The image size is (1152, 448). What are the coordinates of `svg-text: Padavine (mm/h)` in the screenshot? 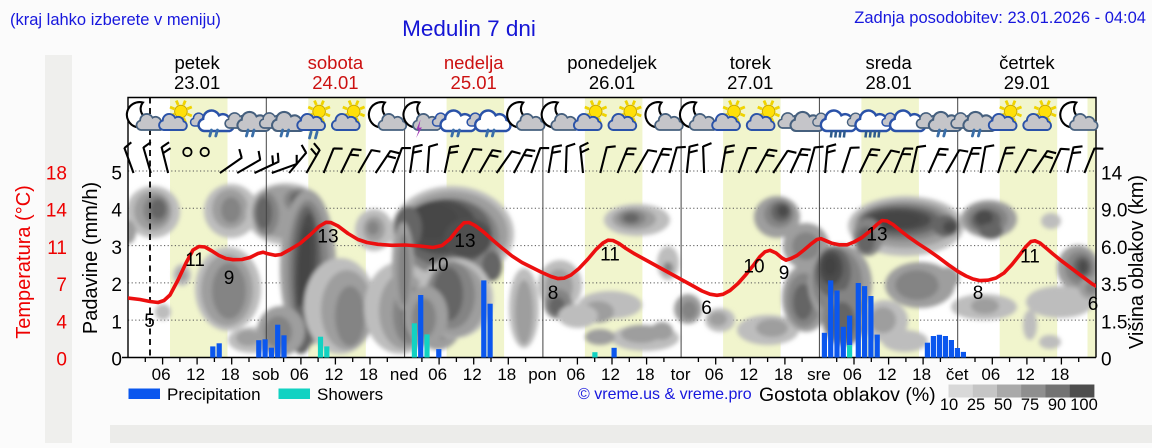 It's located at (91, 258).